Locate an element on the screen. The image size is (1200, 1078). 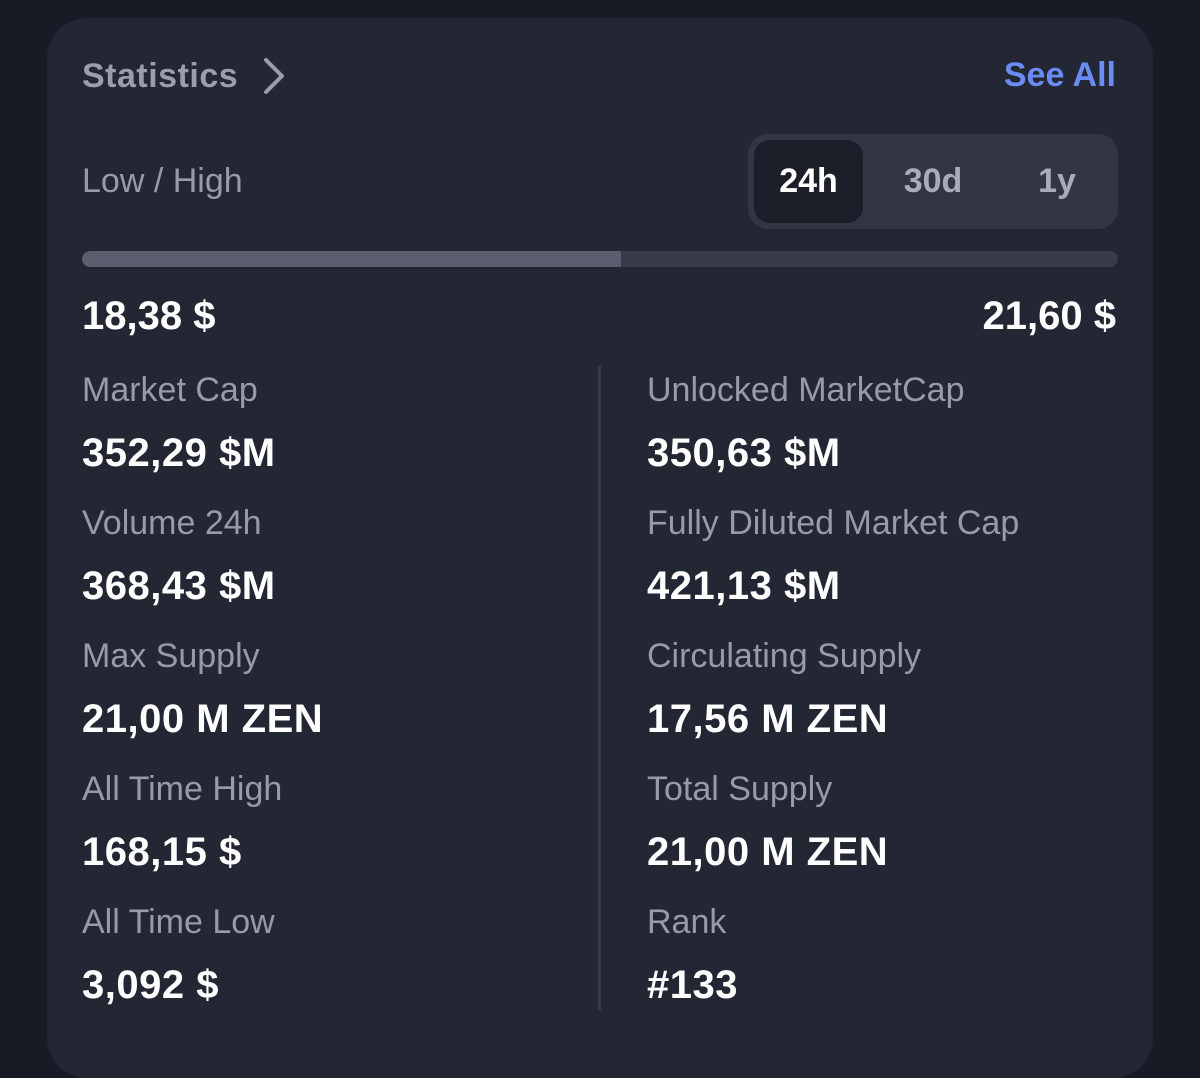
stat-value: 350,63 $M is located at coordinates (744, 453).